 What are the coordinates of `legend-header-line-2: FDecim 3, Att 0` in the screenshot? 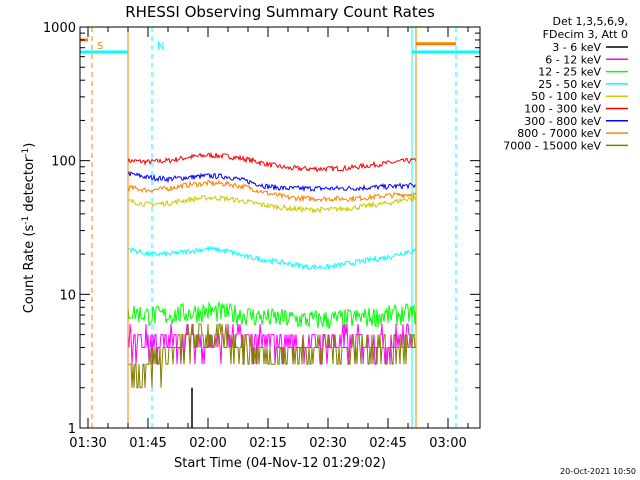 It's located at (585, 34).